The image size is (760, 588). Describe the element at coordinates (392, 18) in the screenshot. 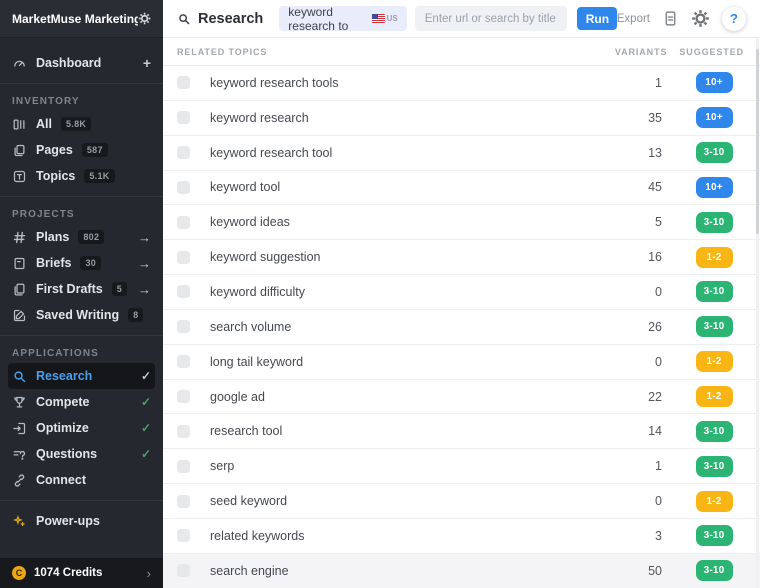

I see `locale-label: US` at that location.